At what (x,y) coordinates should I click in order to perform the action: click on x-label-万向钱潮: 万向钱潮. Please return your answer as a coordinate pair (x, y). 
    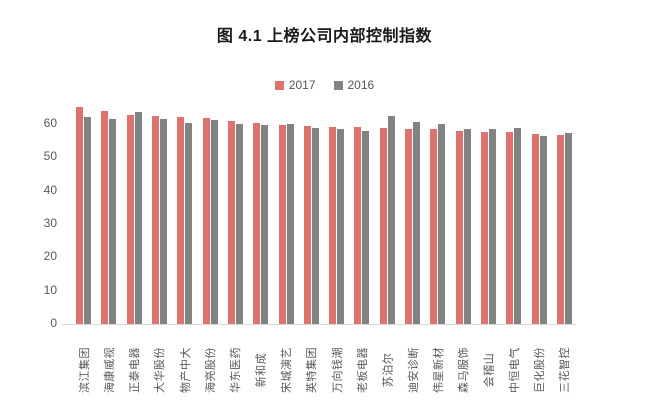
    Looking at the image, I should click on (336, 370).